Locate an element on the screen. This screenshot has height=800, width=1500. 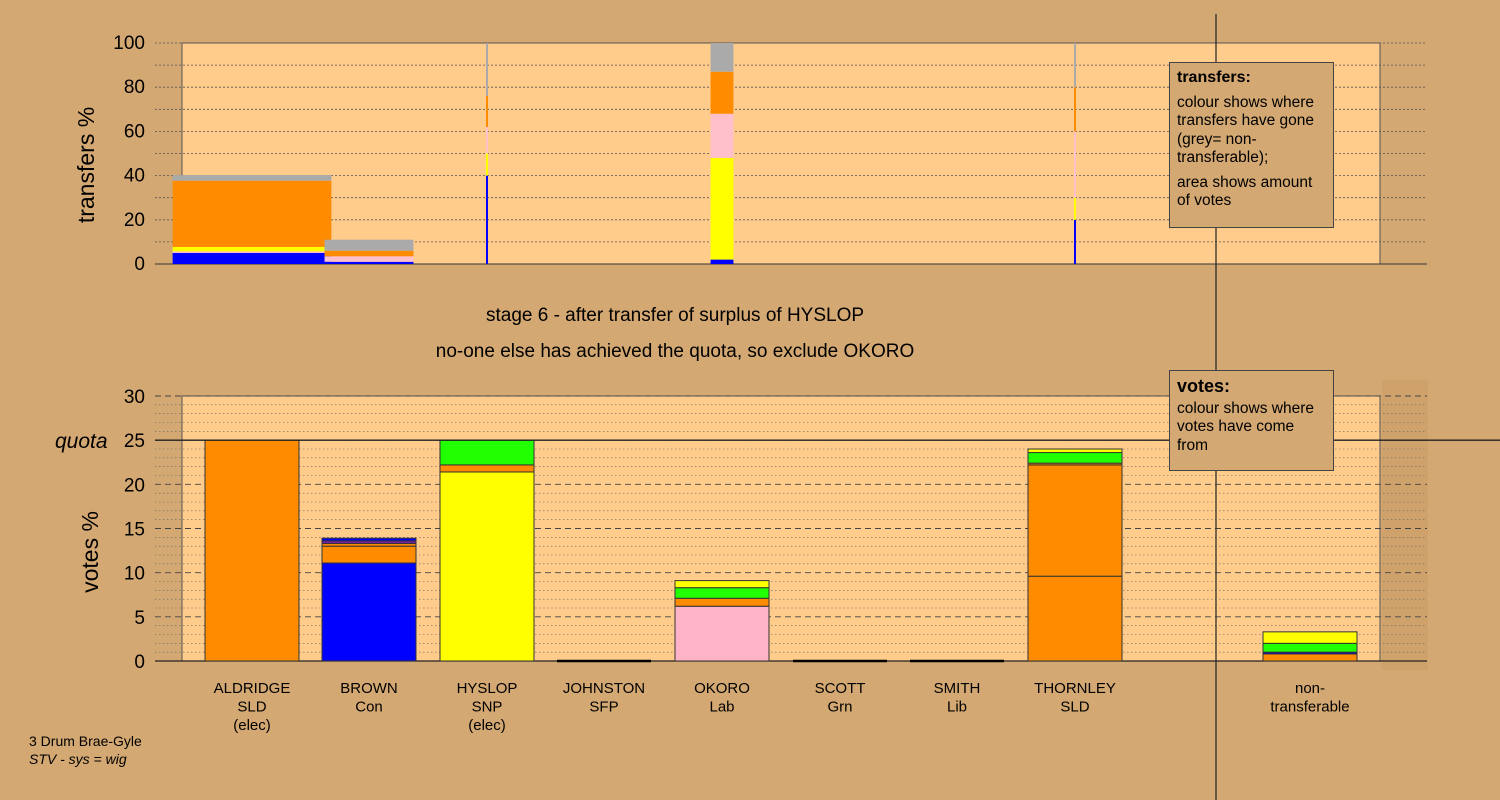
transfers-y-tick-label: 100 is located at coordinates (129, 43).